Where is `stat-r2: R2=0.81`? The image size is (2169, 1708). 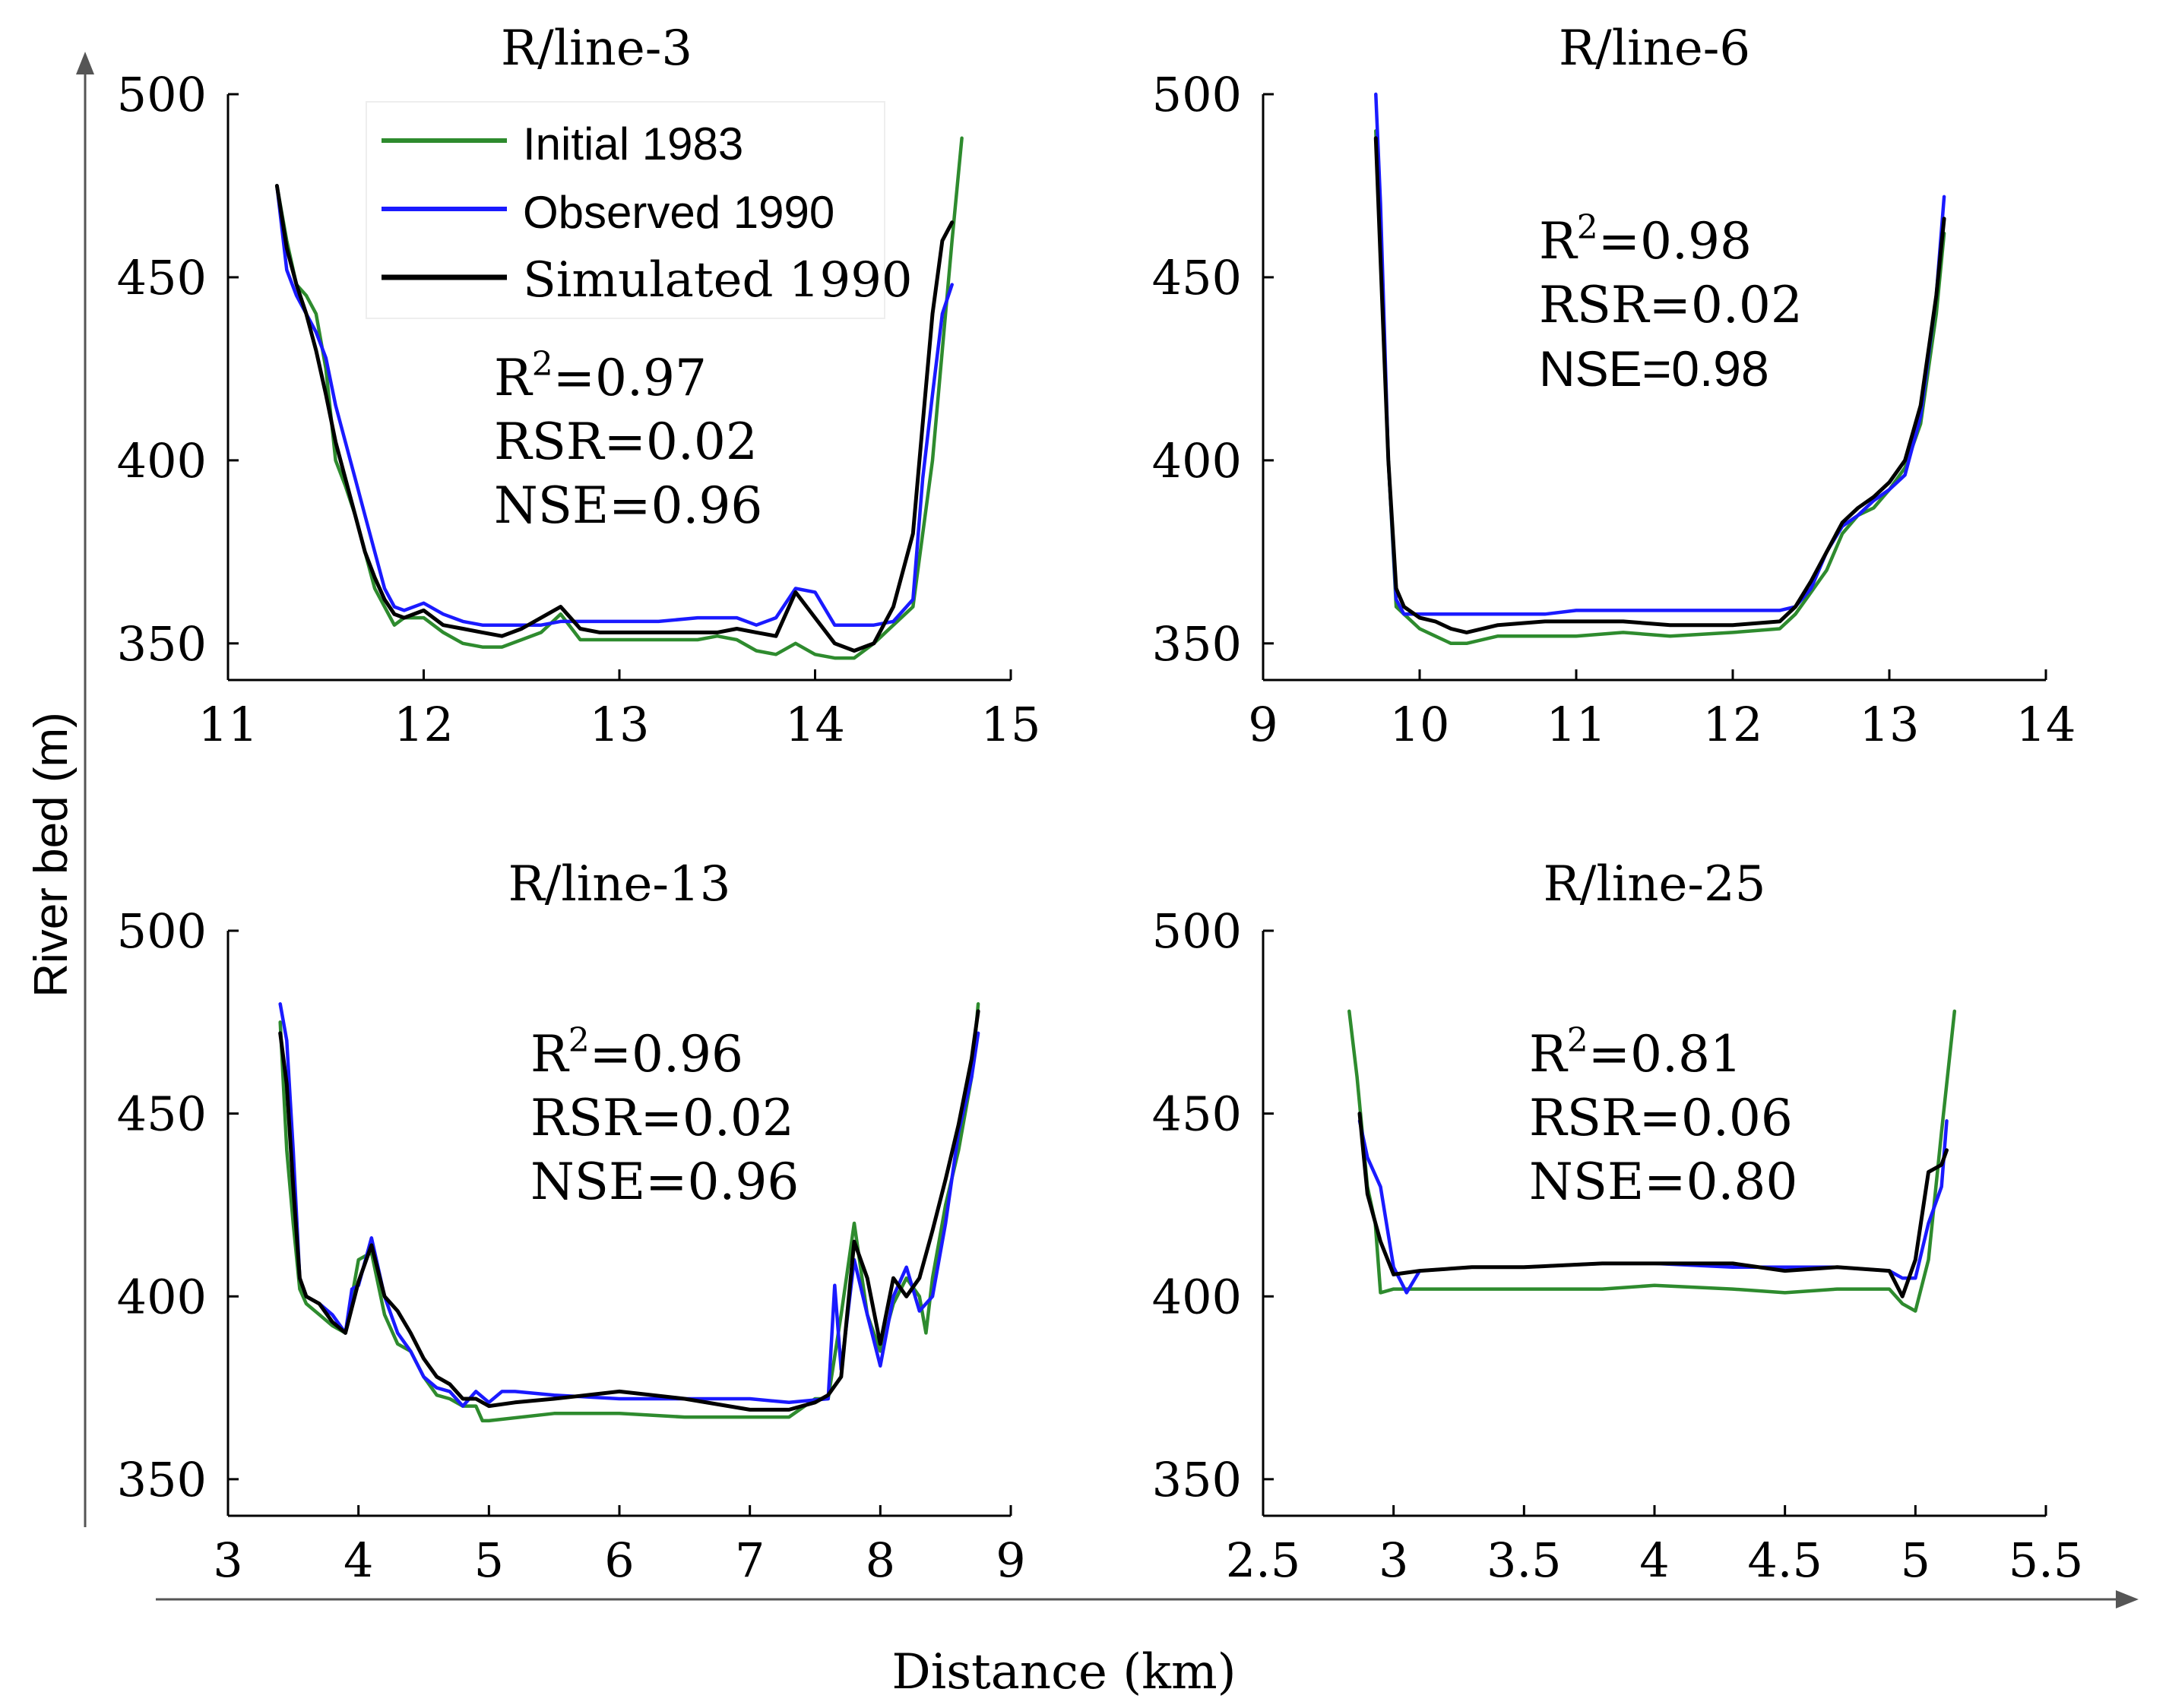
stat-r2: R2=0.81 is located at coordinates (1635, 1052).